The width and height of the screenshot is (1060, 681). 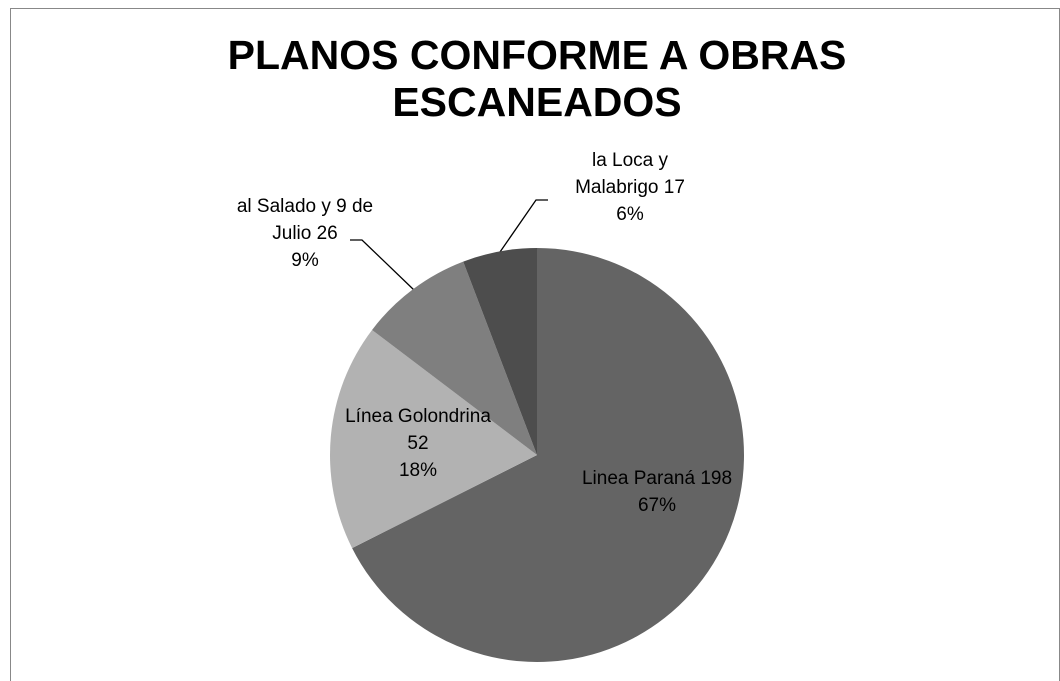 I want to click on chart-title: PLANOS CONFORME A OBRAS ESCANEADOS, so click(x=537, y=78).